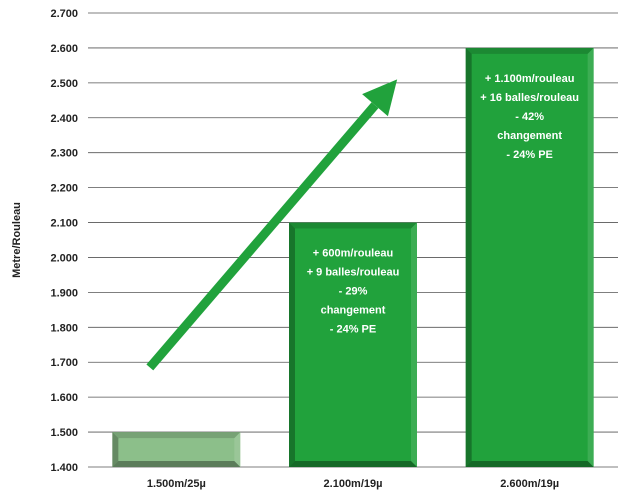 The width and height of the screenshot is (626, 495). What do you see at coordinates (529, 484) in the screenshot?
I see `x-category-label: 2.600m/19µ` at bounding box center [529, 484].